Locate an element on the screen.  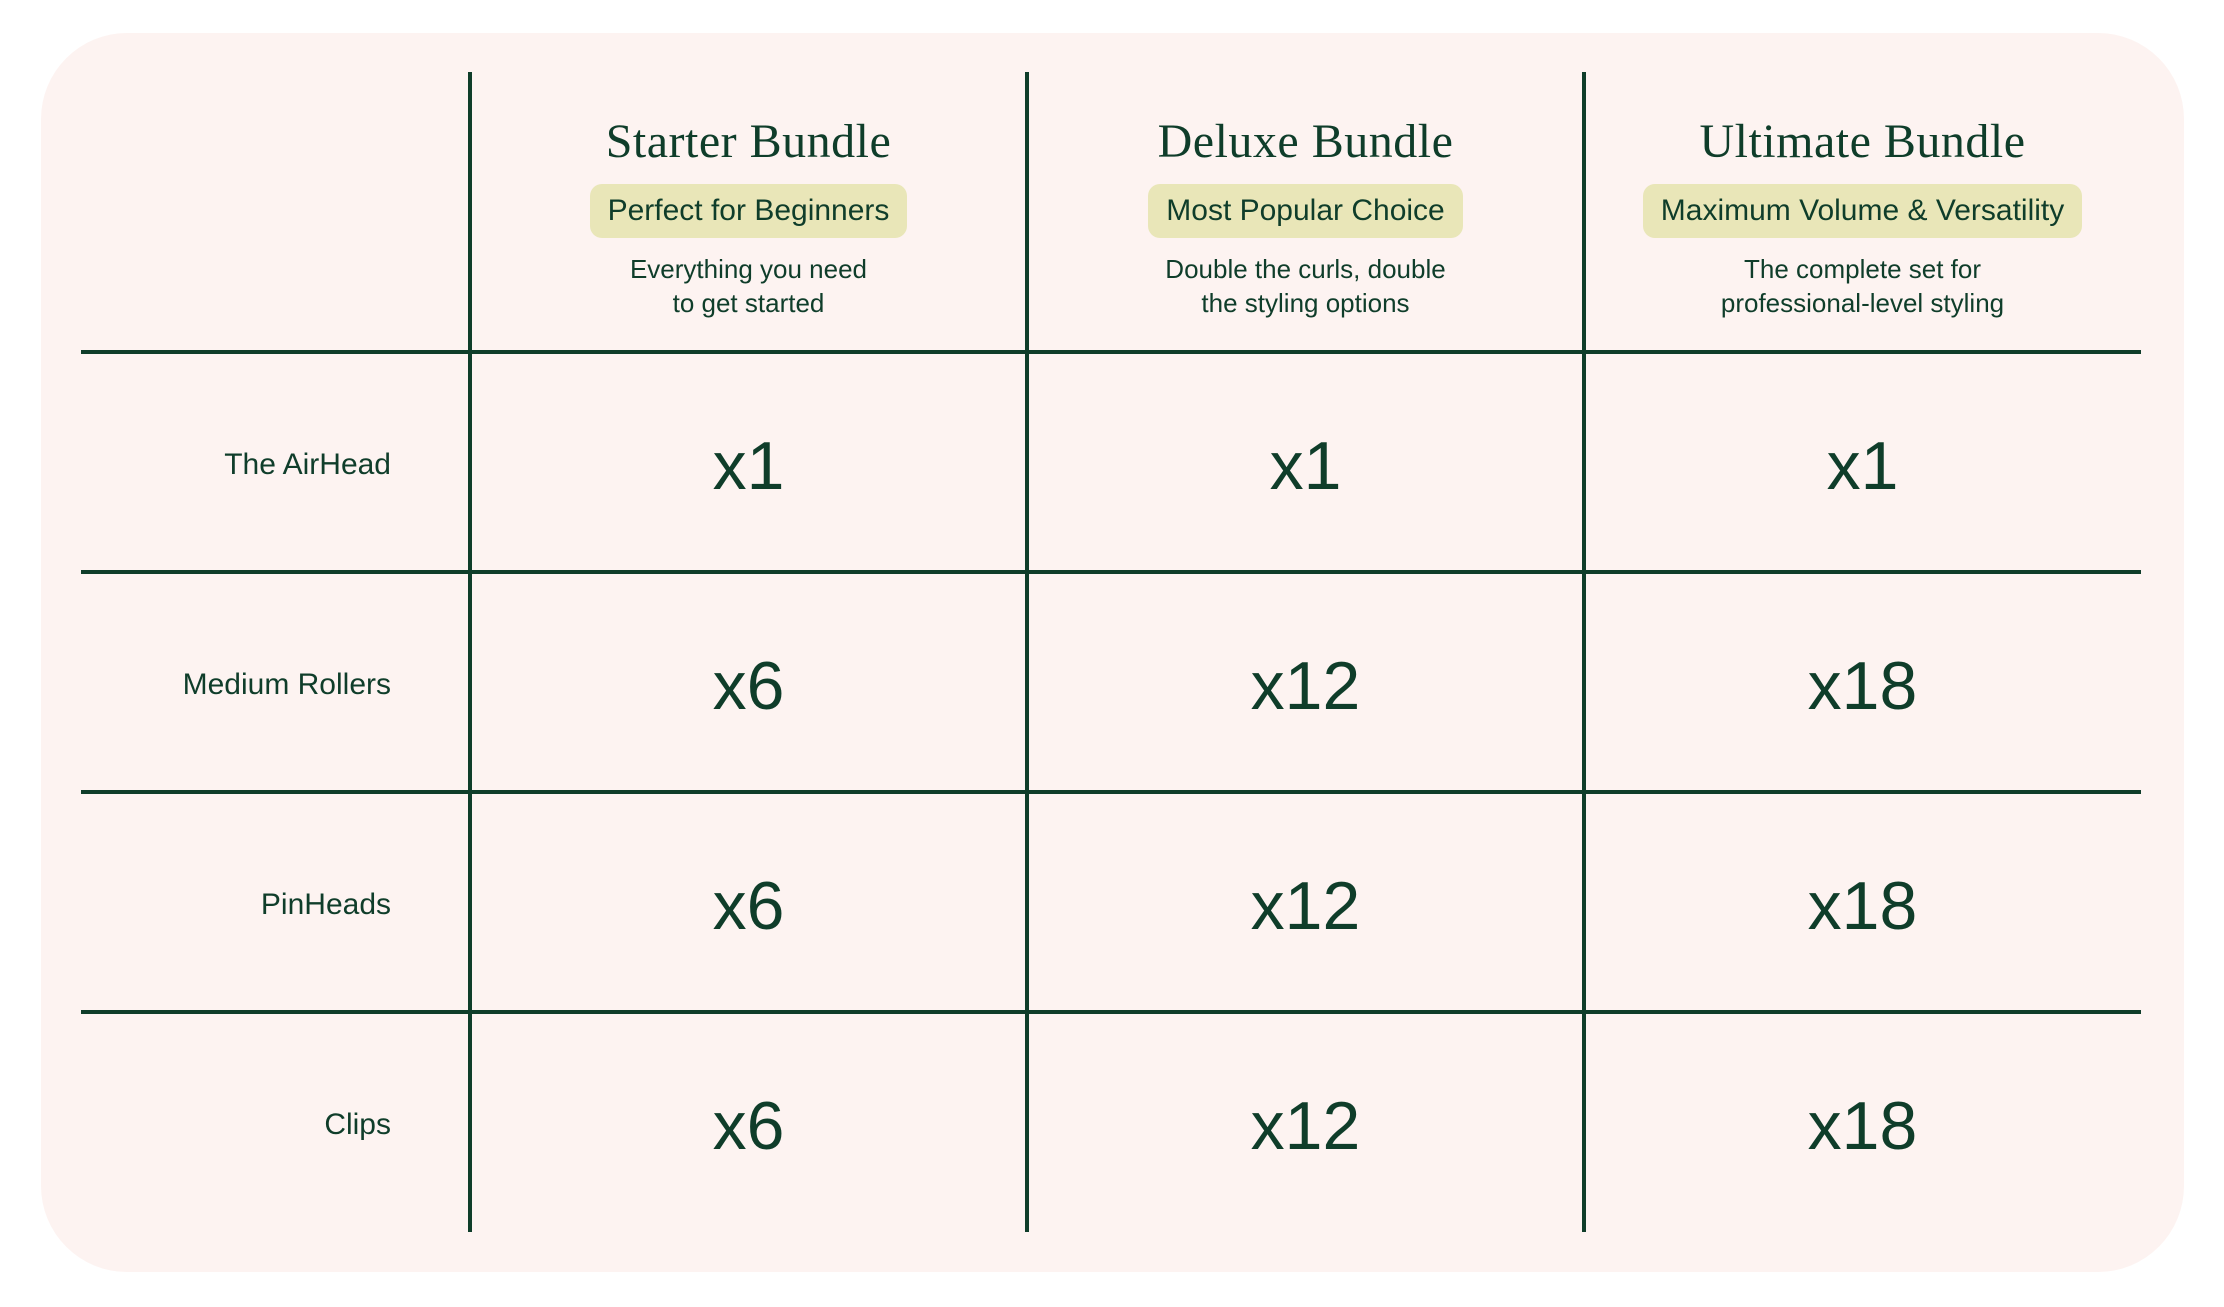
description-line: The complete set for is located at coordinates (1862, 269).